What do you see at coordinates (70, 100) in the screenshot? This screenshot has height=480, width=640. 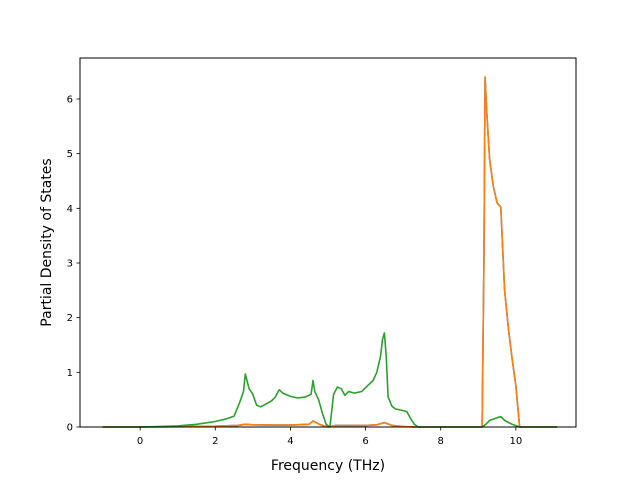 I see `y-tick-label: 6` at bounding box center [70, 100].